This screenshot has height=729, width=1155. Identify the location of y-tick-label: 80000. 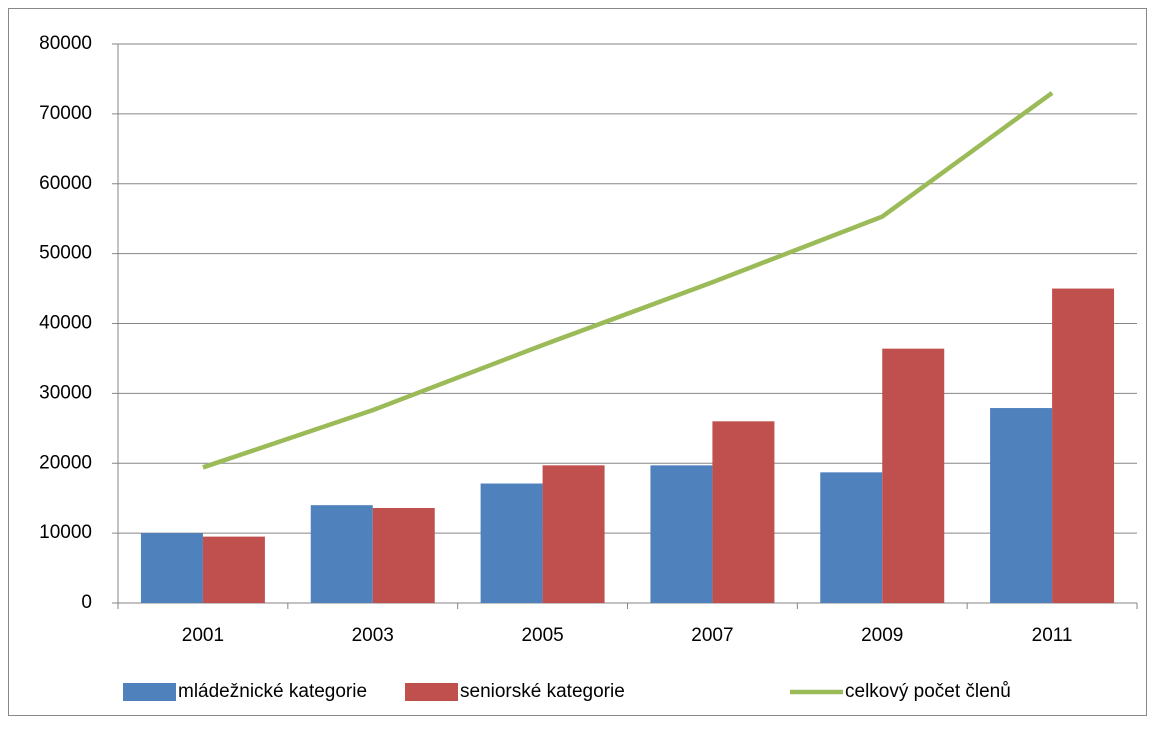
(65, 43).